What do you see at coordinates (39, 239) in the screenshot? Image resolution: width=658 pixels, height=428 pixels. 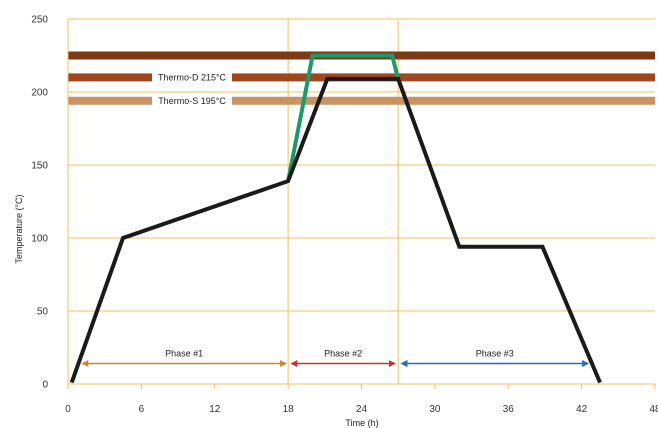 I see `y-tick-label: 100` at bounding box center [39, 239].